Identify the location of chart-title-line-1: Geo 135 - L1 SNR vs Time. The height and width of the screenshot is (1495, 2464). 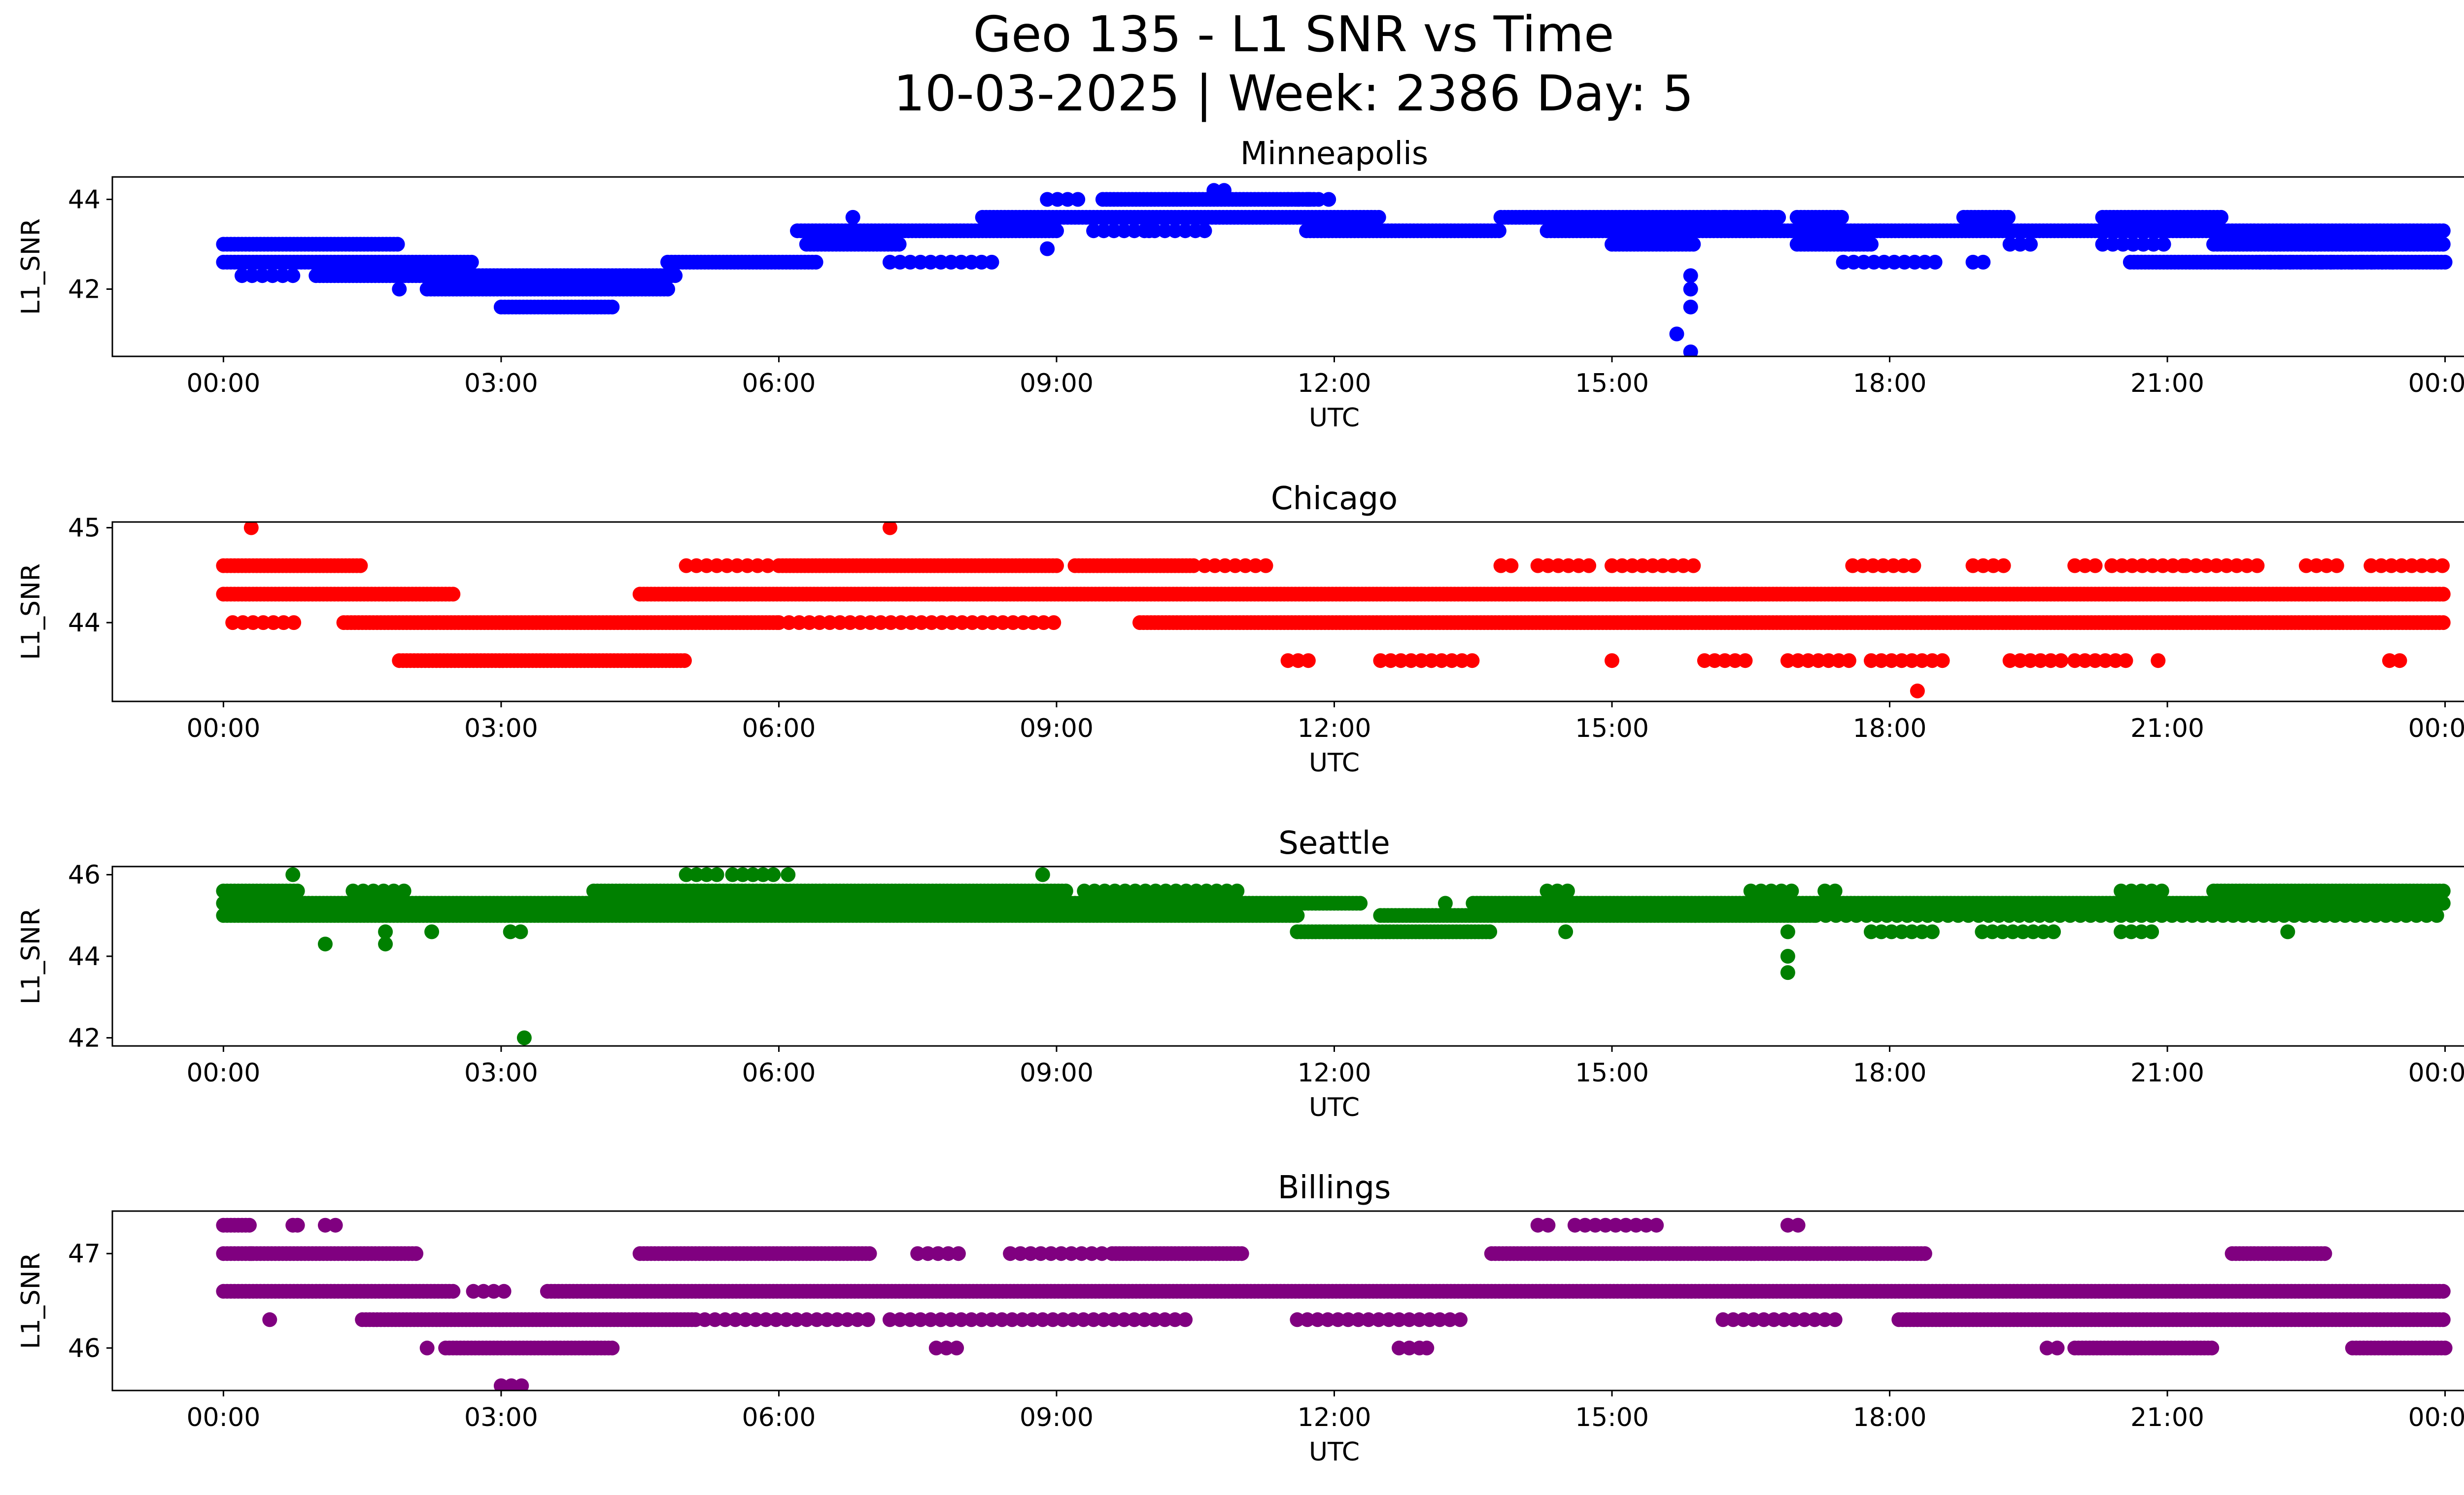
(1293, 34).